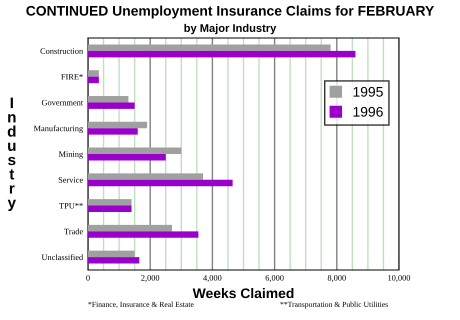 The image size is (460, 320). I want to click on y-tick-label: TPU**, so click(71, 205).